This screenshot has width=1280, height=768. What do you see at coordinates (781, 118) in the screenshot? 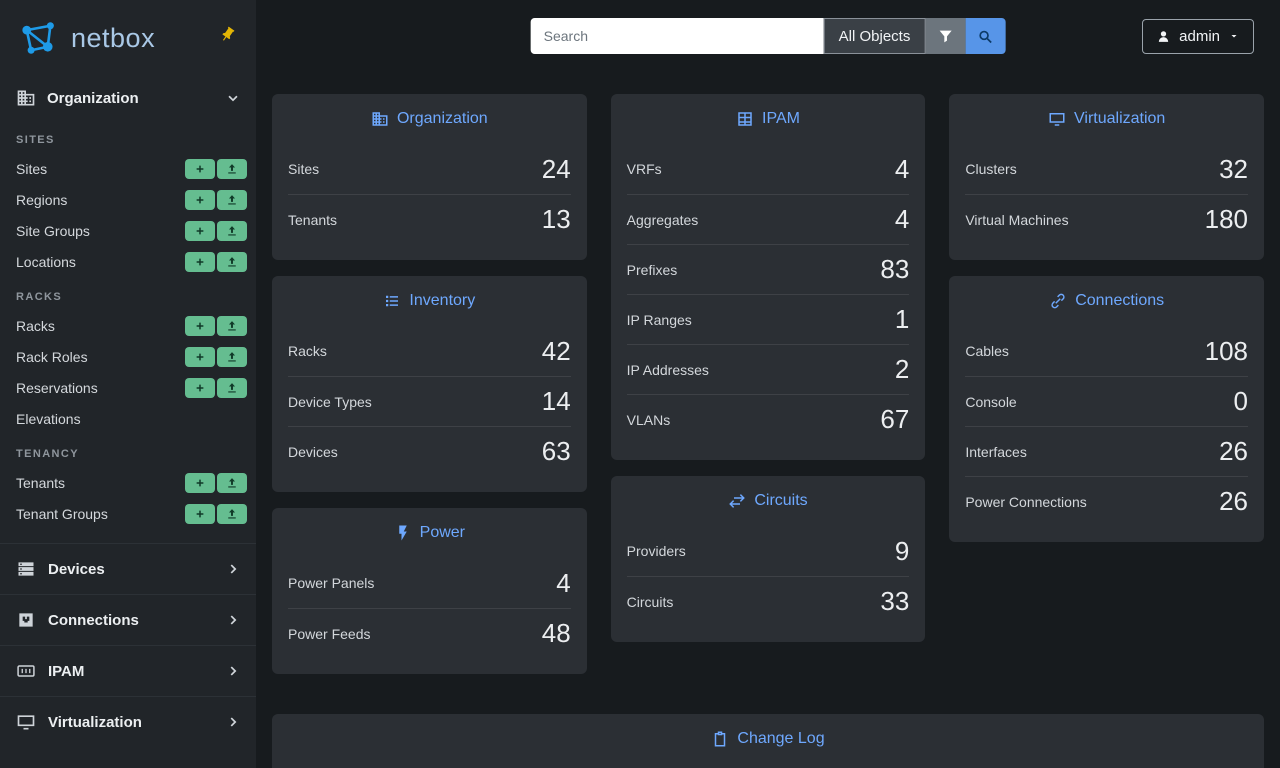
I see `card-title-link: IPAM` at bounding box center [781, 118].